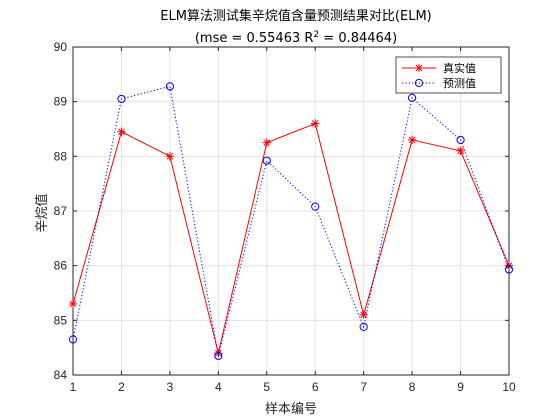 The image size is (560, 420). I want to click on x-tick-label-8: 9, so click(460, 387).